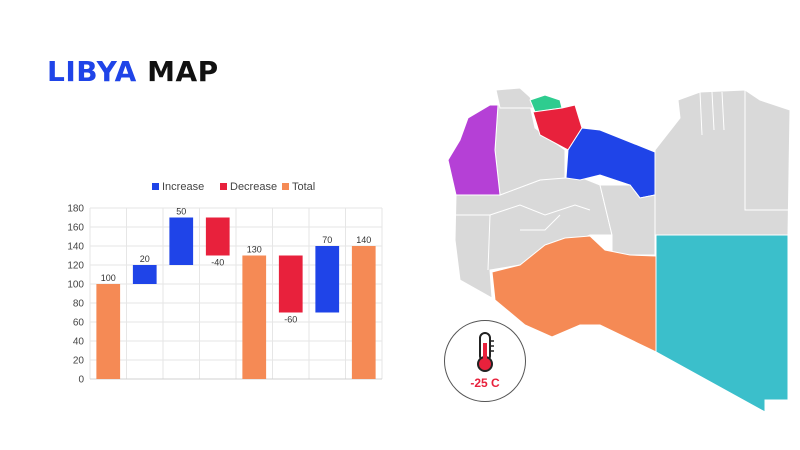  Describe the element at coordinates (523, 237) in the screenshot. I see `map-region-west-divider` at that location.